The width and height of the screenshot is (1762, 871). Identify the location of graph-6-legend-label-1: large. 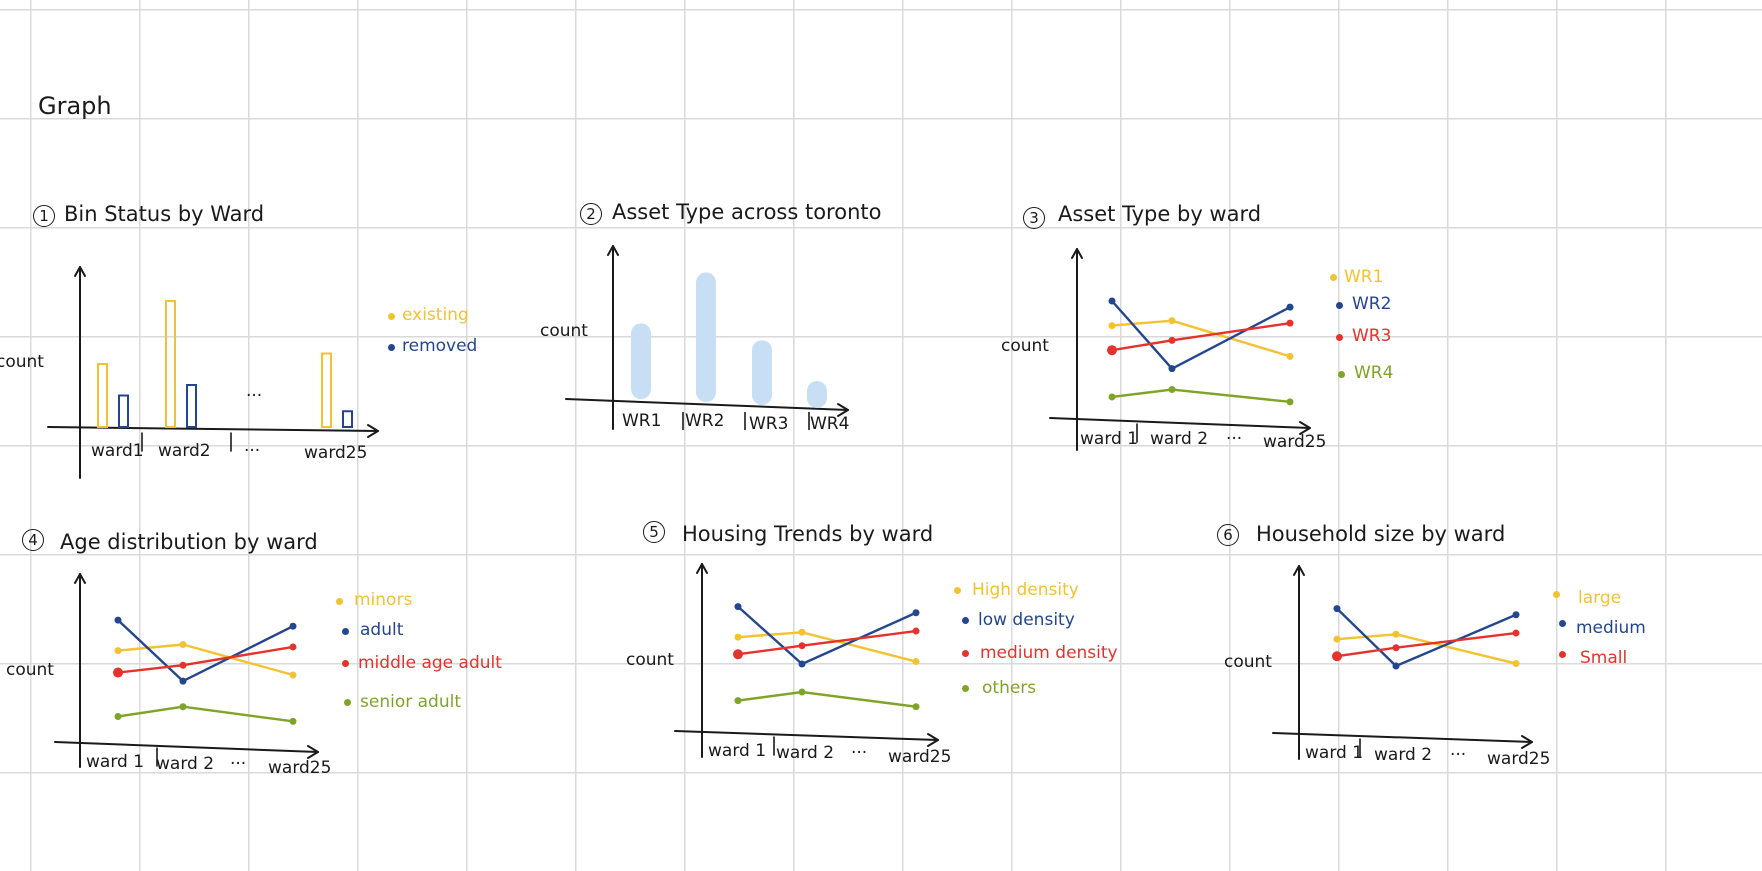
(1600, 598).